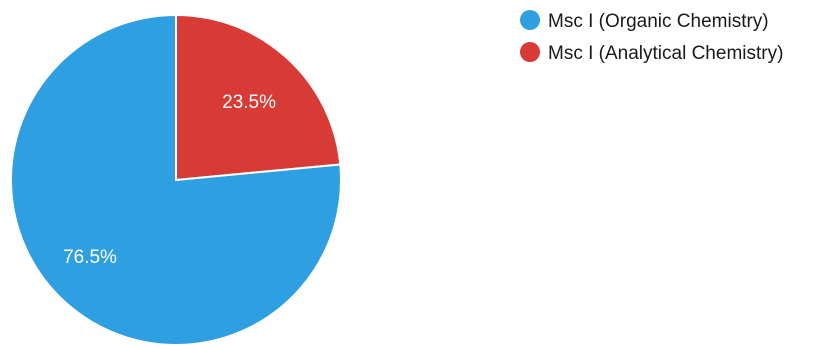 This screenshot has width=830, height=348. Describe the element at coordinates (90, 257) in the screenshot. I see `slice-value-label: 76.5%` at that location.